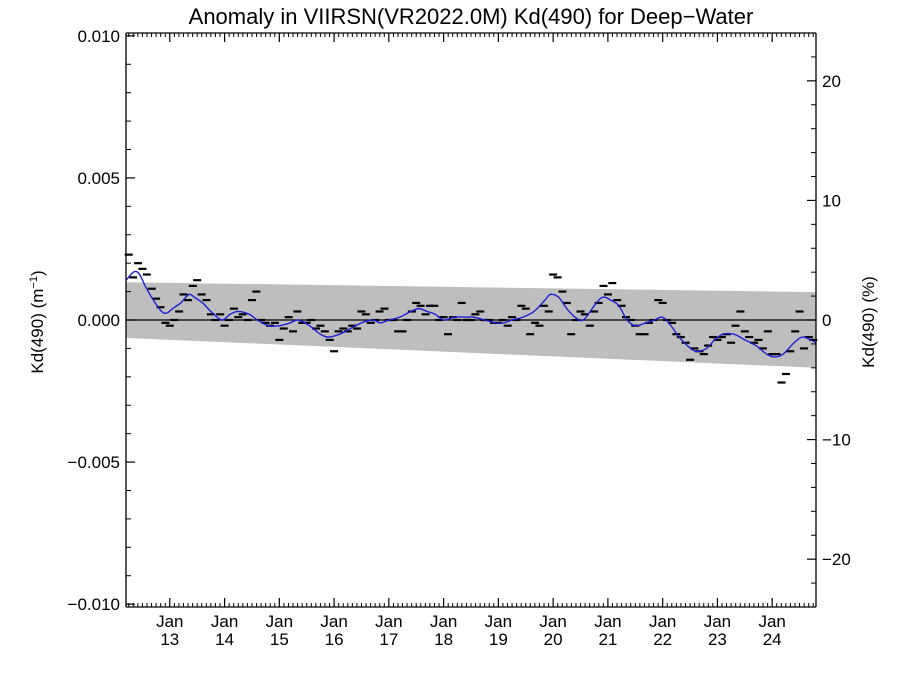 Image resolution: width=900 pixels, height=675 pixels. Describe the element at coordinates (471, 325) in the screenshot. I see `uncertainty-band` at that location.